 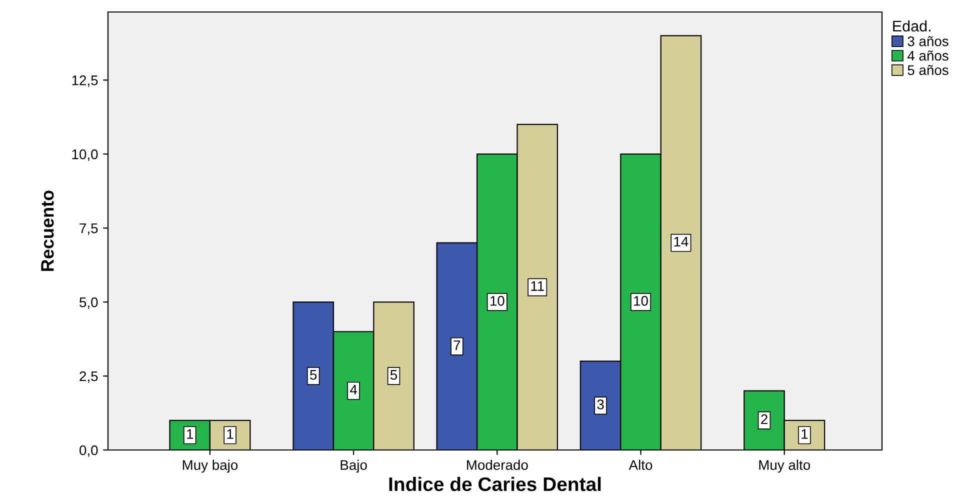 What do you see at coordinates (640, 465) in the screenshot?
I see `x-tick-label: Alto` at bounding box center [640, 465].